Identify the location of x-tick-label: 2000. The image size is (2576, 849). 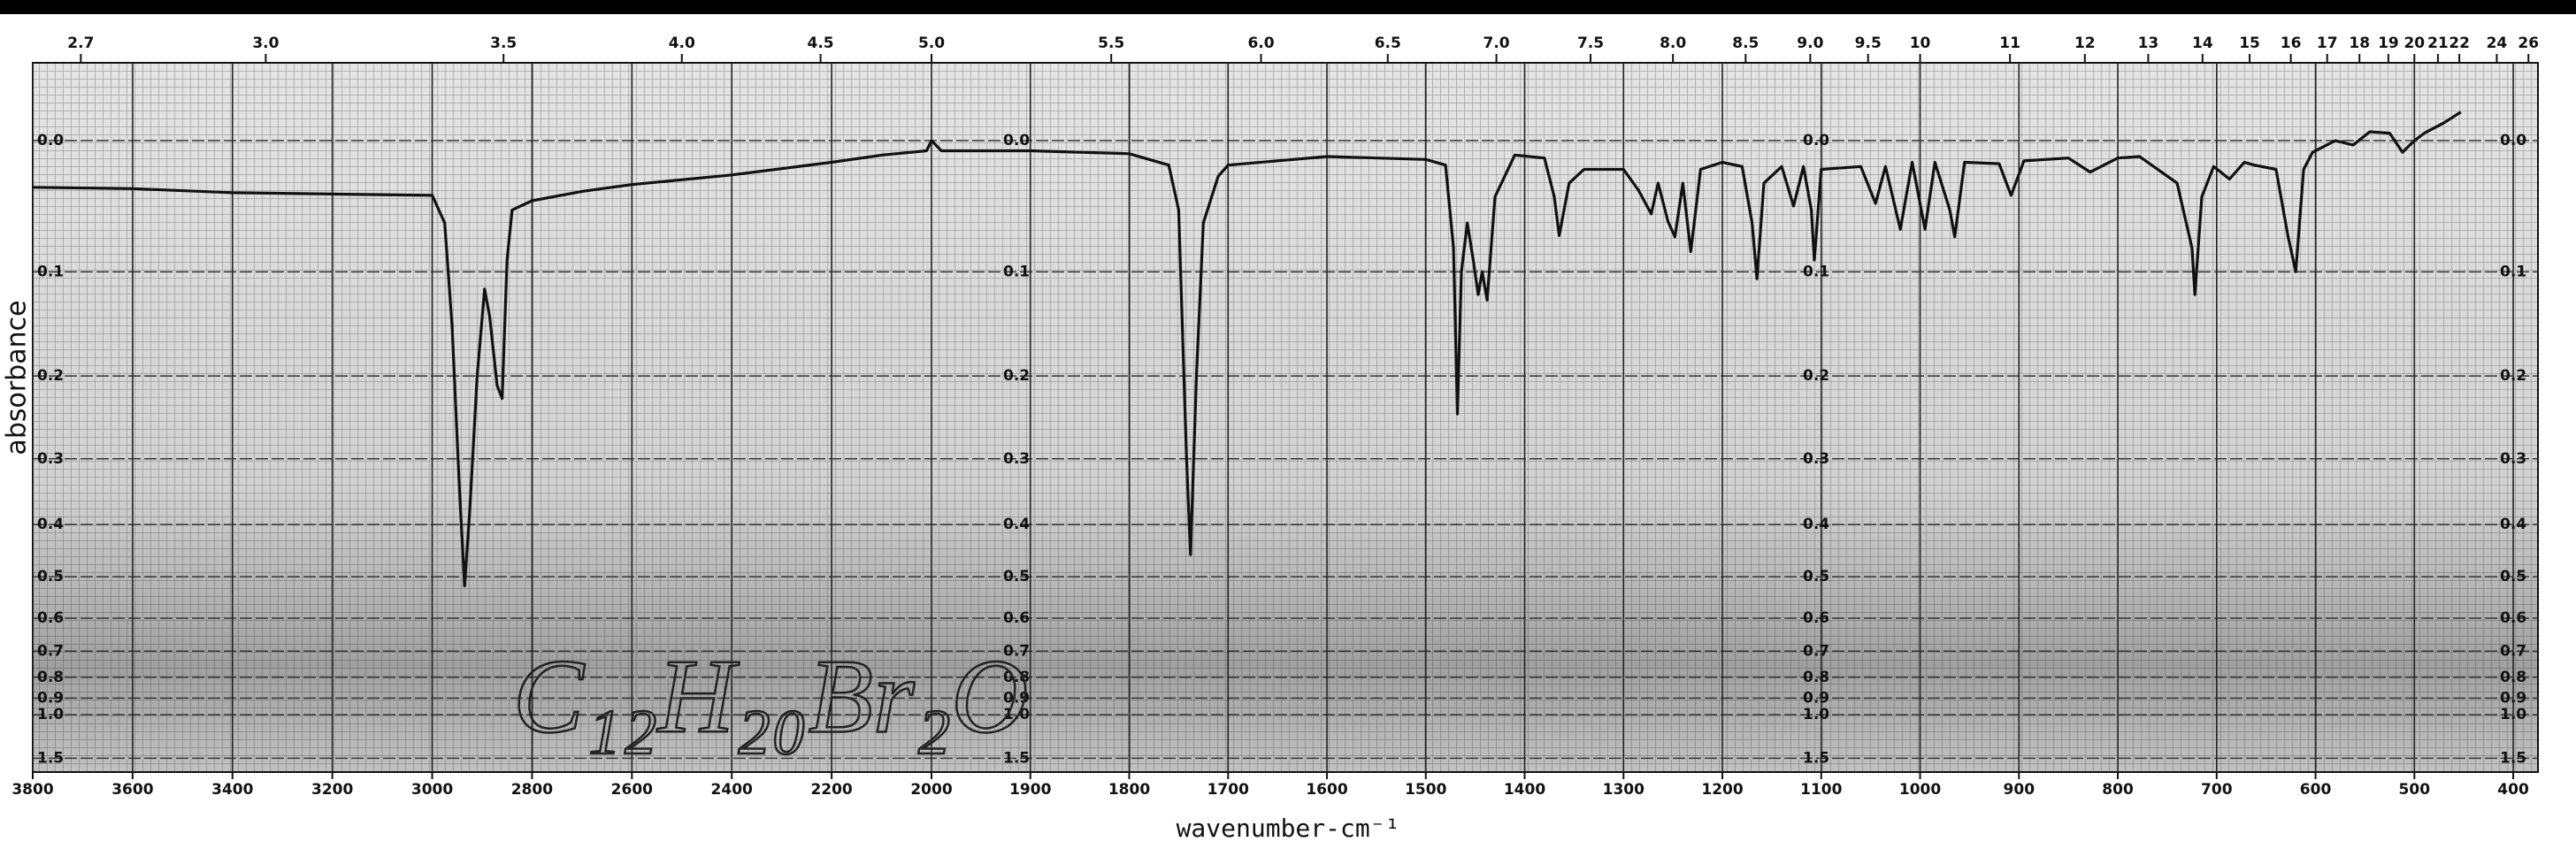
(931, 790).